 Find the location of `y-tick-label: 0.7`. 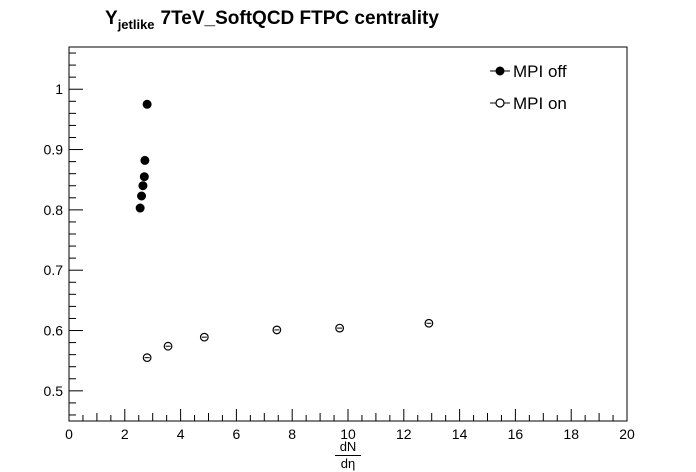

y-tick-label: 0.7 is located at coordinates (54, 270).